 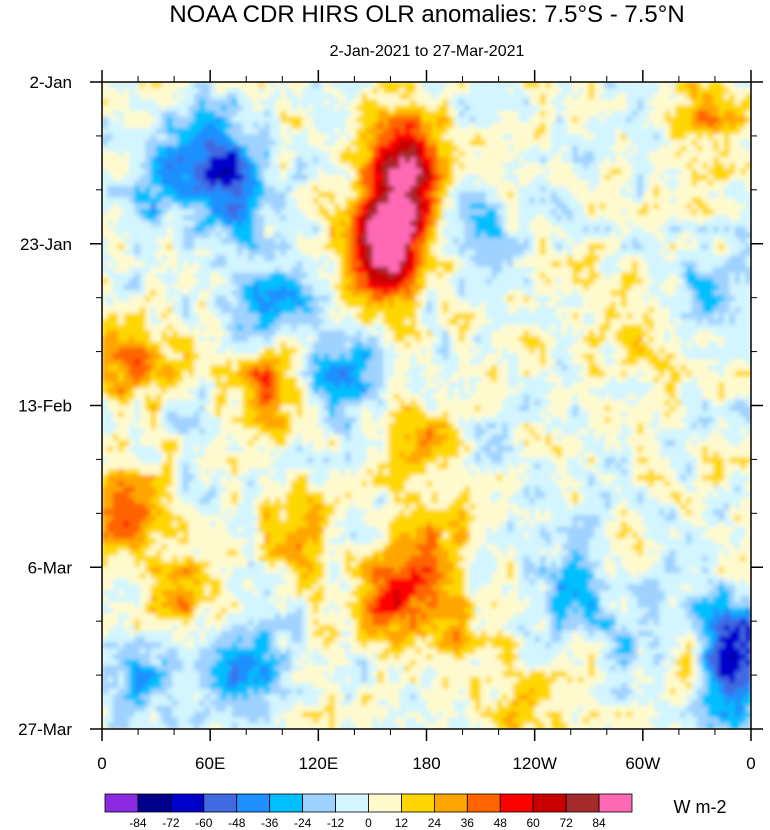 What do you see at coordinates (642, 763) in the screenshot?
I see `x-tick-label: 60W` at bounding box center [642, 763].